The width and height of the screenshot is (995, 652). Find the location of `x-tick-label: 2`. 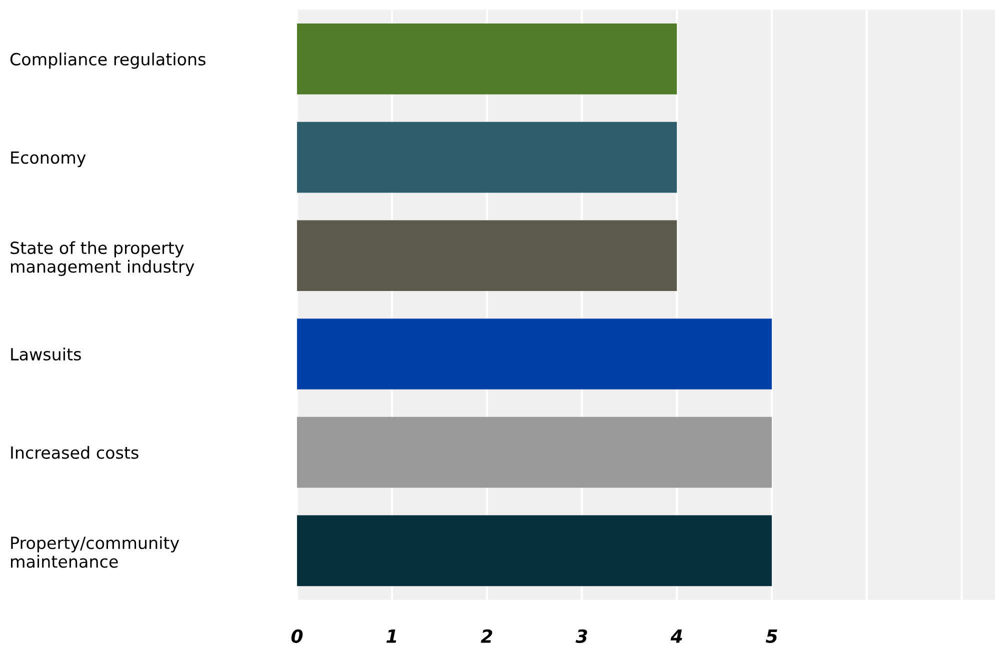

x-tick-label: 2 is located at coordinates (486, 636).